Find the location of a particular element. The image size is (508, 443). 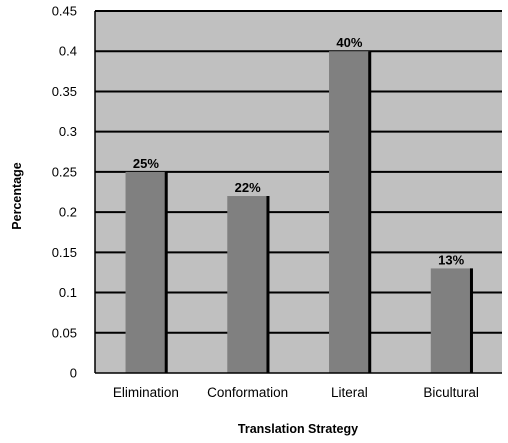

bar-elimination is located at coordinates (146, 272).